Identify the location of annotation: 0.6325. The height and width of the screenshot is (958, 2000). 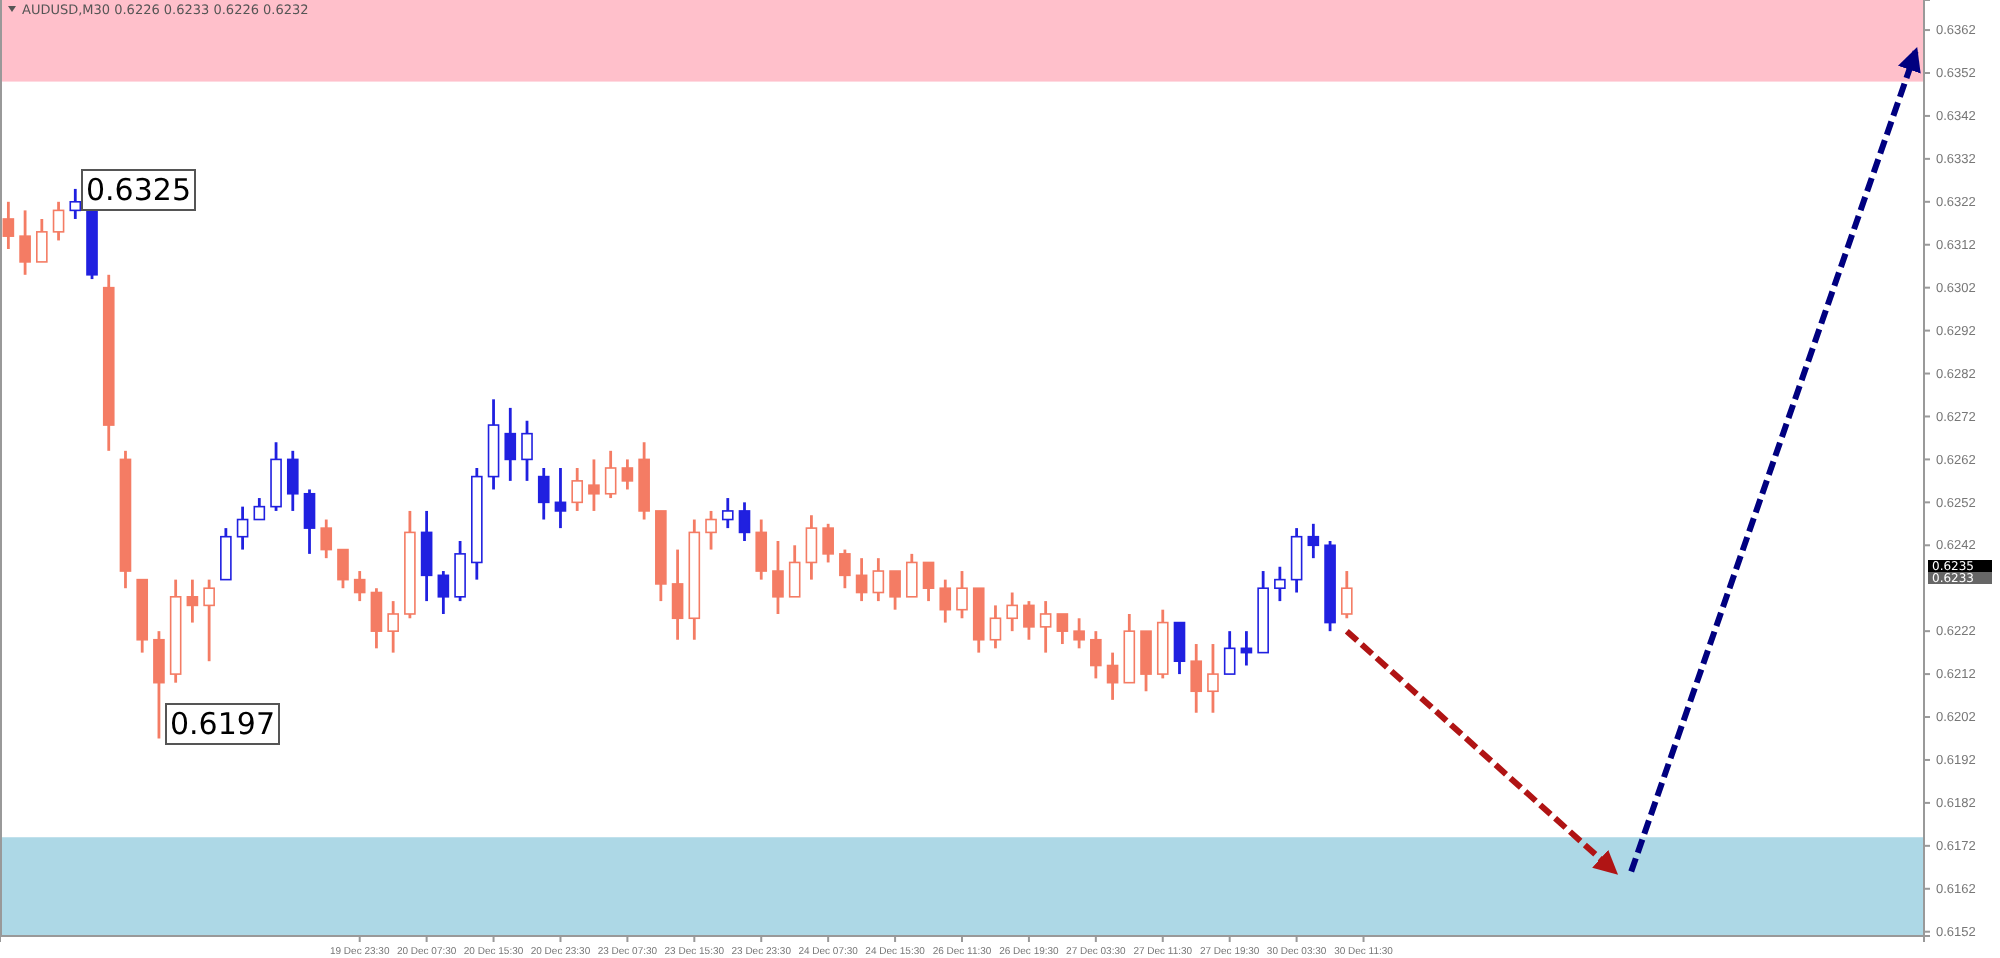
(138, 190).